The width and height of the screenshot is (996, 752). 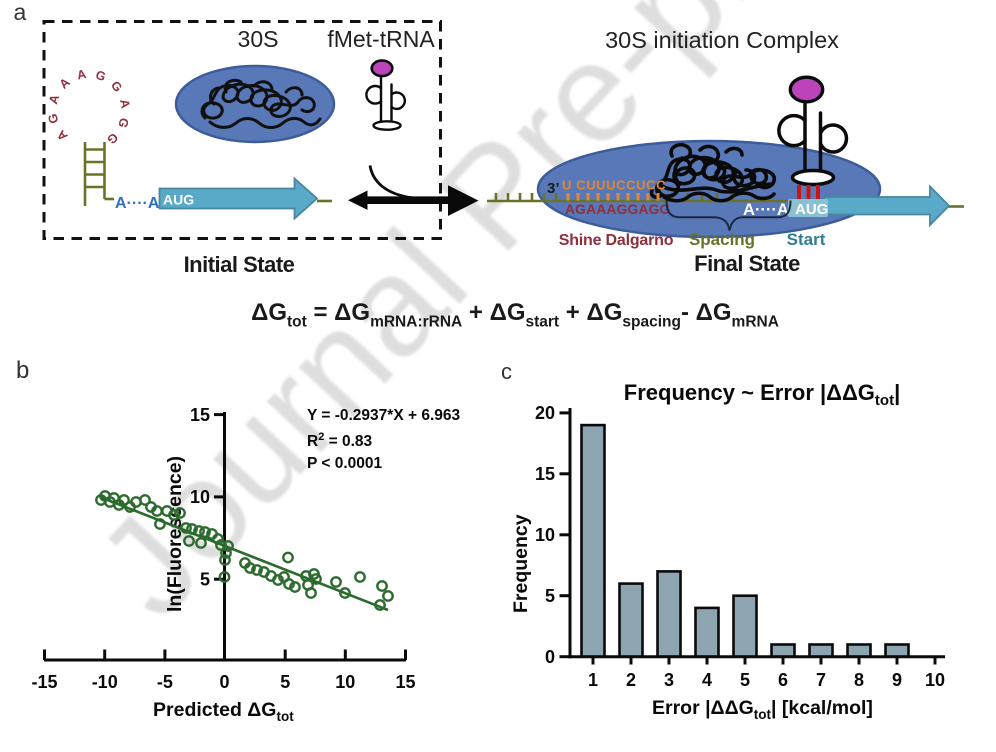 I want to click on svg-text: 4, so click(x=707, y=680).